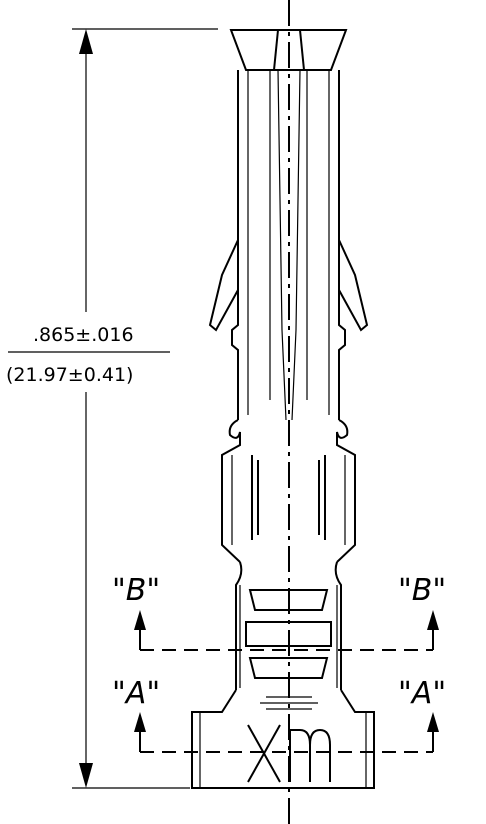 The width and height of the screenshot is (486, 824). I want to click on barrel-right, so click(342, 245).